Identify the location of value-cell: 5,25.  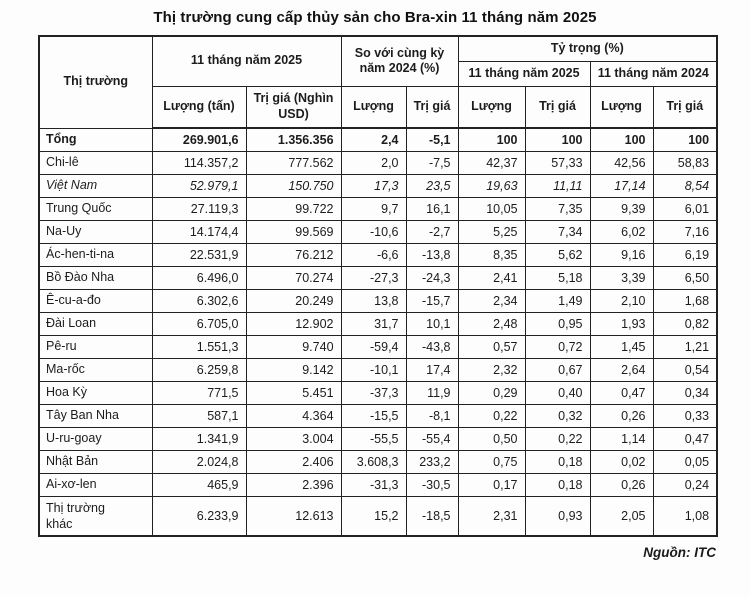
(491, 231).